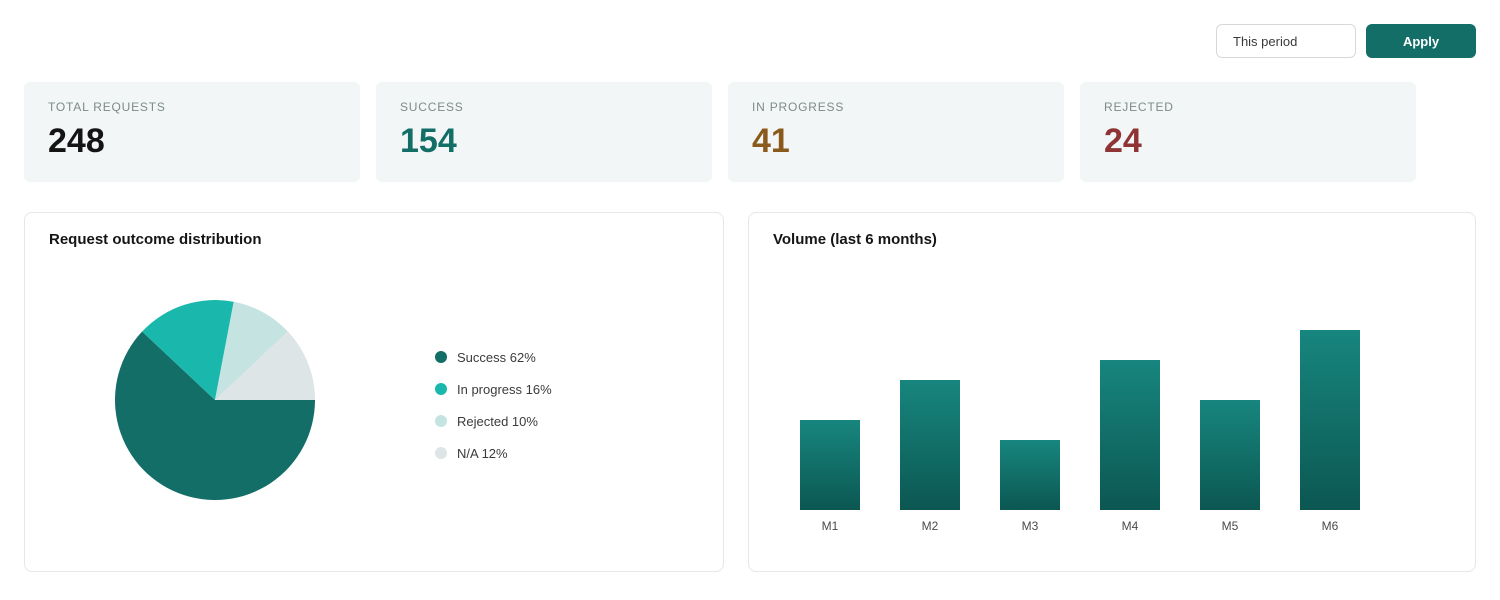  Describe the element at coordinates (1130, 526) in the screenshot. I see `x-tick-label: M4` at that location.